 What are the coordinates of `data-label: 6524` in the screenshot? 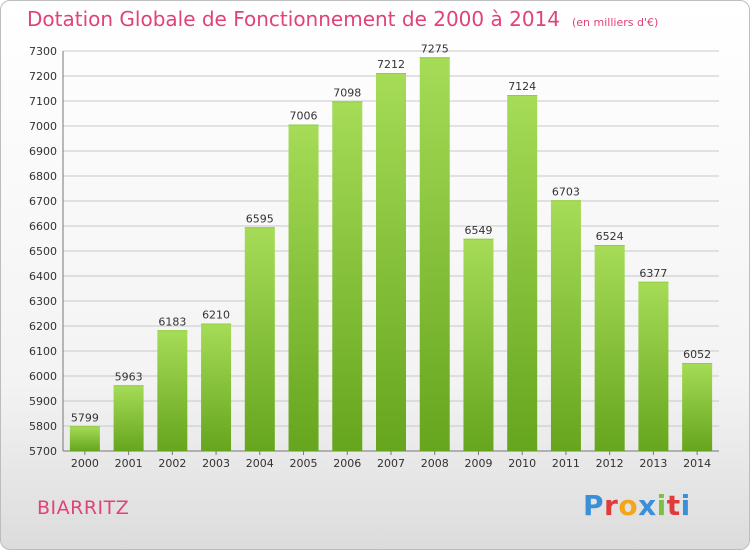 It's located at (610, 236).